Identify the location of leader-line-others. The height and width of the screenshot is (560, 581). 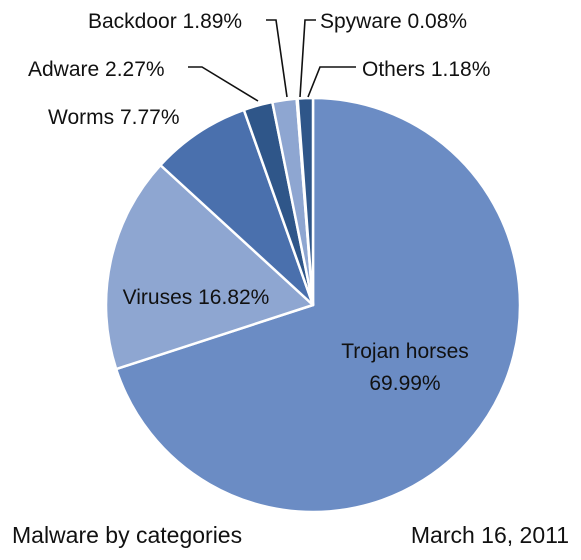
(331, 82).